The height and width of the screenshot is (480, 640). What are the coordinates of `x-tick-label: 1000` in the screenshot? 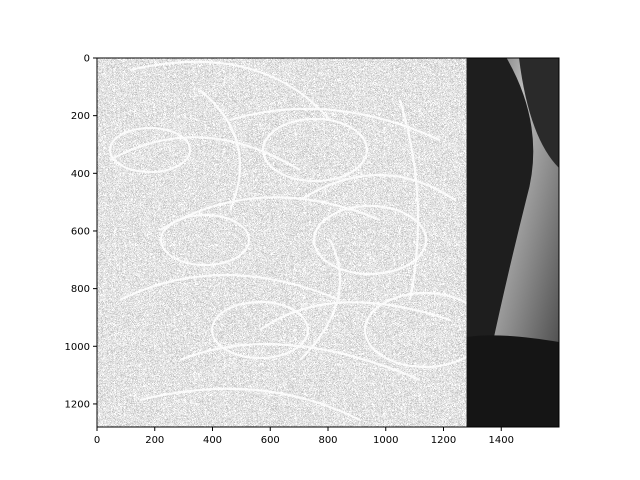 It's located at (385, 440).